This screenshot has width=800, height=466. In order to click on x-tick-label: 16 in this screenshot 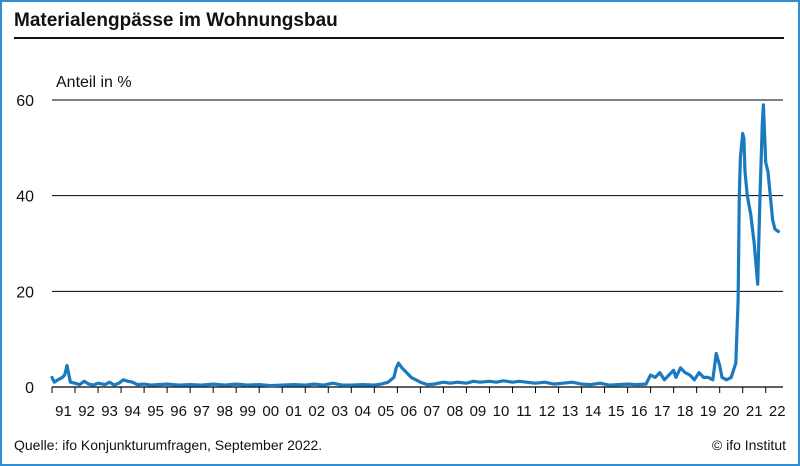, I will do `click(639, 411)`.